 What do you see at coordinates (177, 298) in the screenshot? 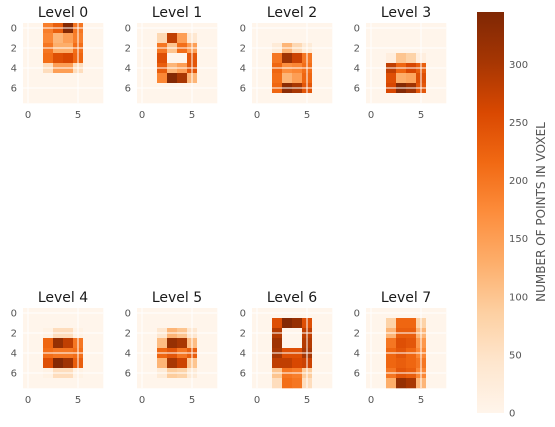
I see `panel-title: Level 5` at bounding box center [177, 298].